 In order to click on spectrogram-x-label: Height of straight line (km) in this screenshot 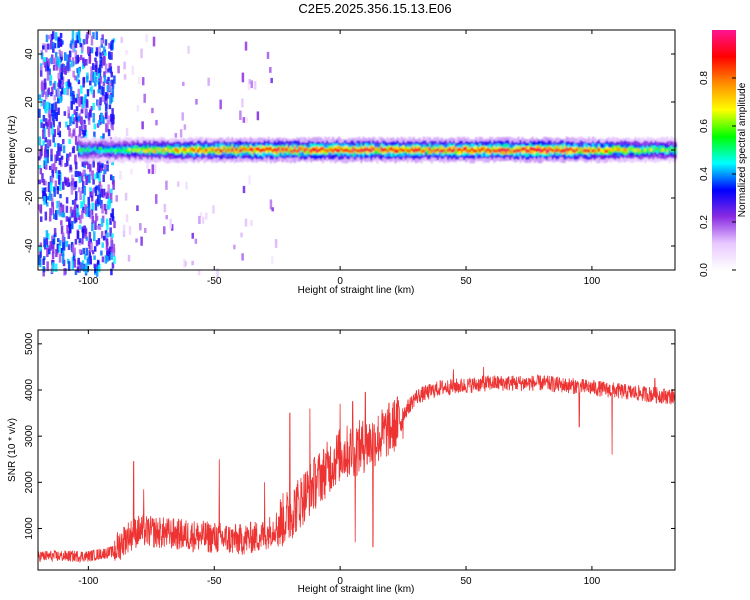, I will do `click(356, 290)`.